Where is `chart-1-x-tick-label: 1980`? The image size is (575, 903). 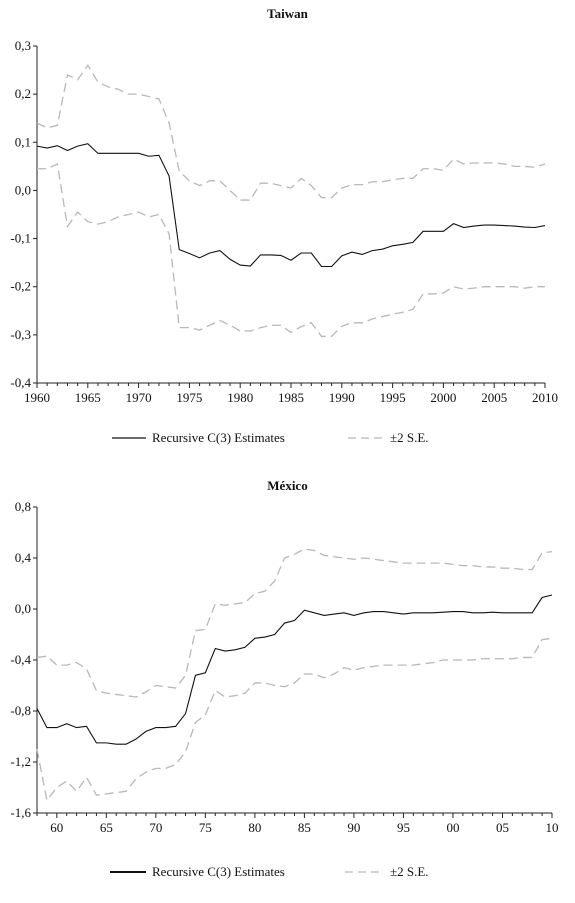
chart-1-x-tick-label: 1980 is located at coordinates (240, 397).